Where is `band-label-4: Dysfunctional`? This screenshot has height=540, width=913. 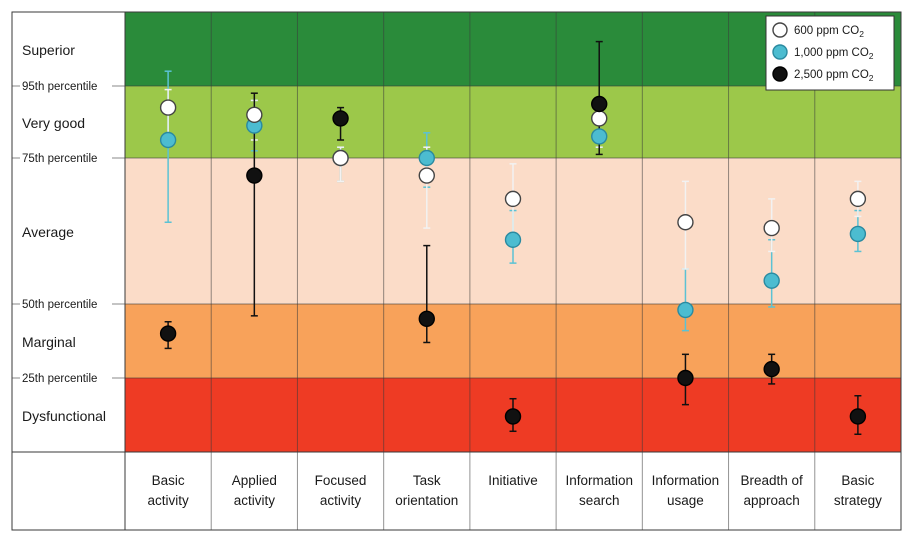 band-label-4: Dysfunctional is located at coordinates (64, 416).